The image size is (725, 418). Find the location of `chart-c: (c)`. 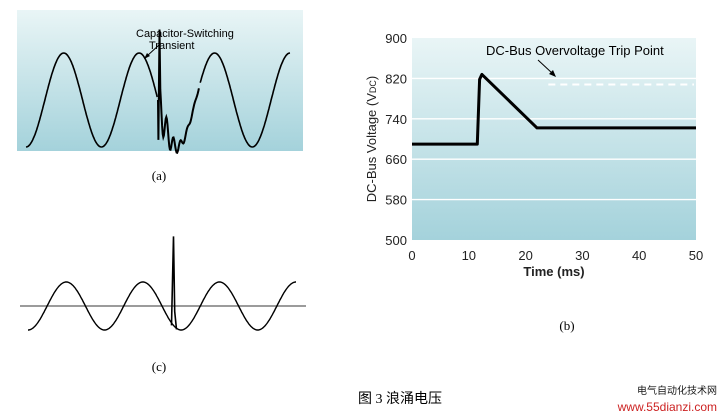

chart-c: (c) is located at coordinates (163, 305).